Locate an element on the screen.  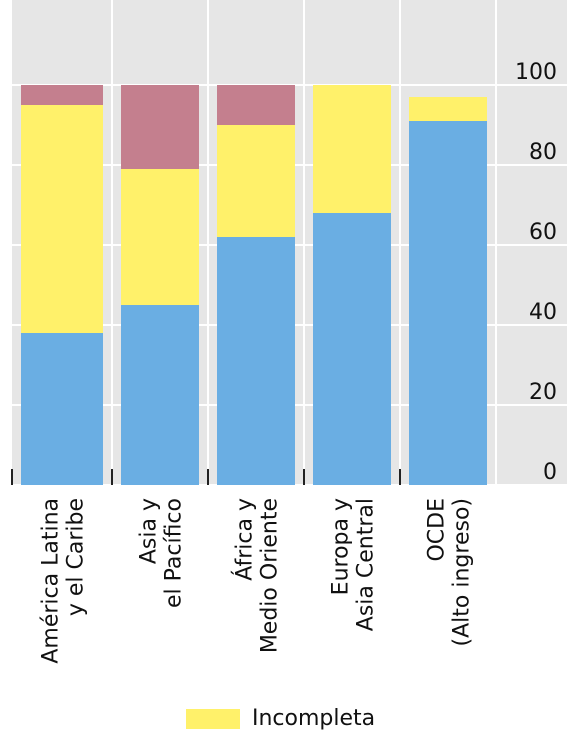
legend-swatch-incompleta is located at coordinates (213, 718).